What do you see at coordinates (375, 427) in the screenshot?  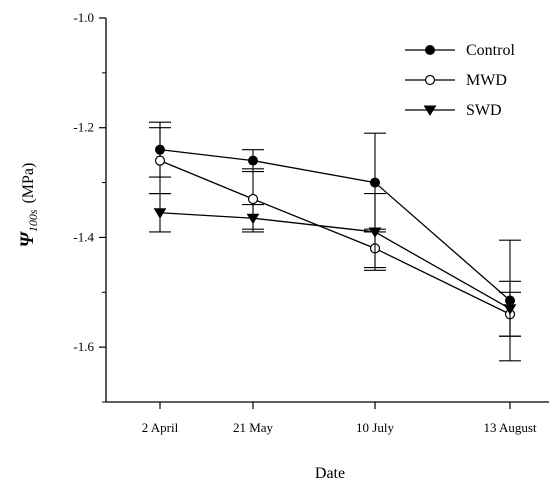 I see `x-tick-label: 10 July` at bounding box center [375, 427].